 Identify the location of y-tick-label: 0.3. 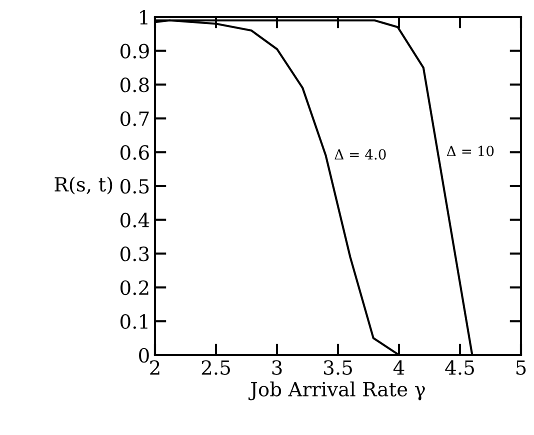
(134, 254).